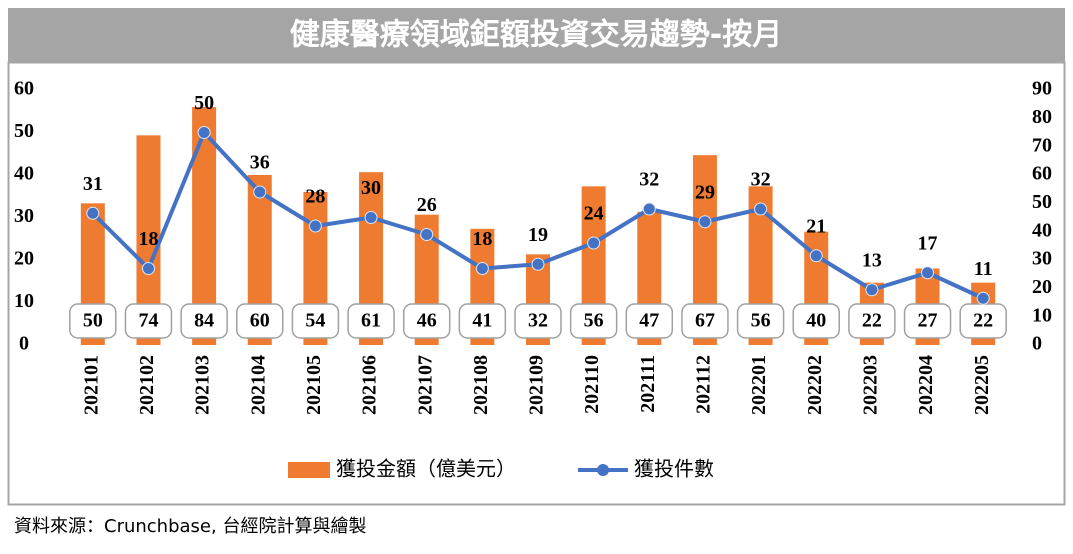 The width and height of the screenshot is (1073, 554). I want to click on bar-label: 84, so click(204, 321).